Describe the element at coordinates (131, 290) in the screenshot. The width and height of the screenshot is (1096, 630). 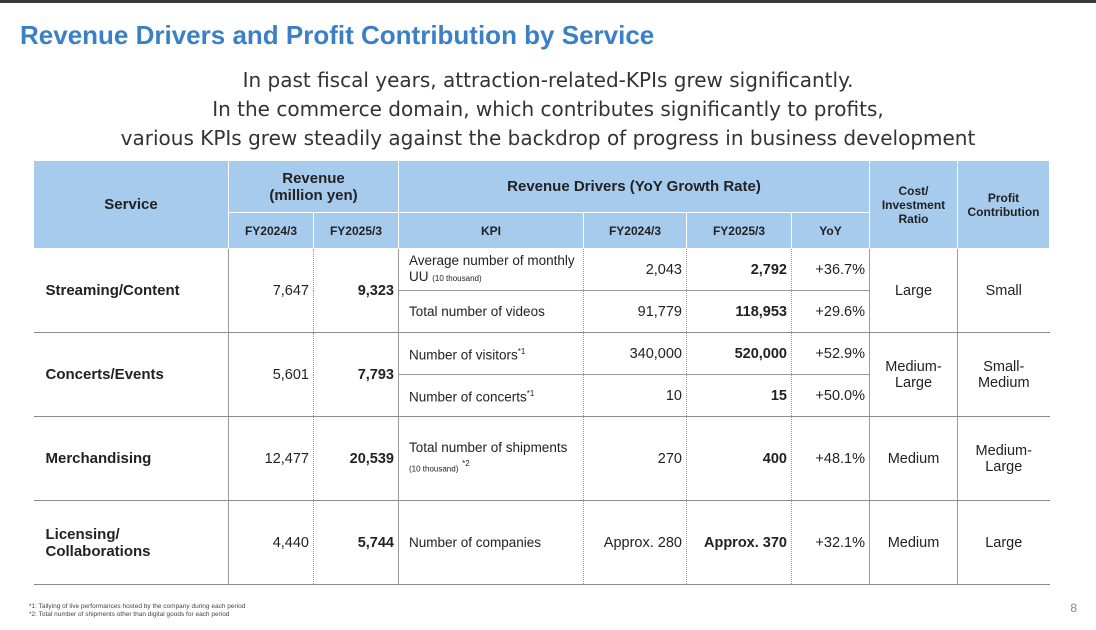
I see `service-streaming: Streaming/Content` at that location.